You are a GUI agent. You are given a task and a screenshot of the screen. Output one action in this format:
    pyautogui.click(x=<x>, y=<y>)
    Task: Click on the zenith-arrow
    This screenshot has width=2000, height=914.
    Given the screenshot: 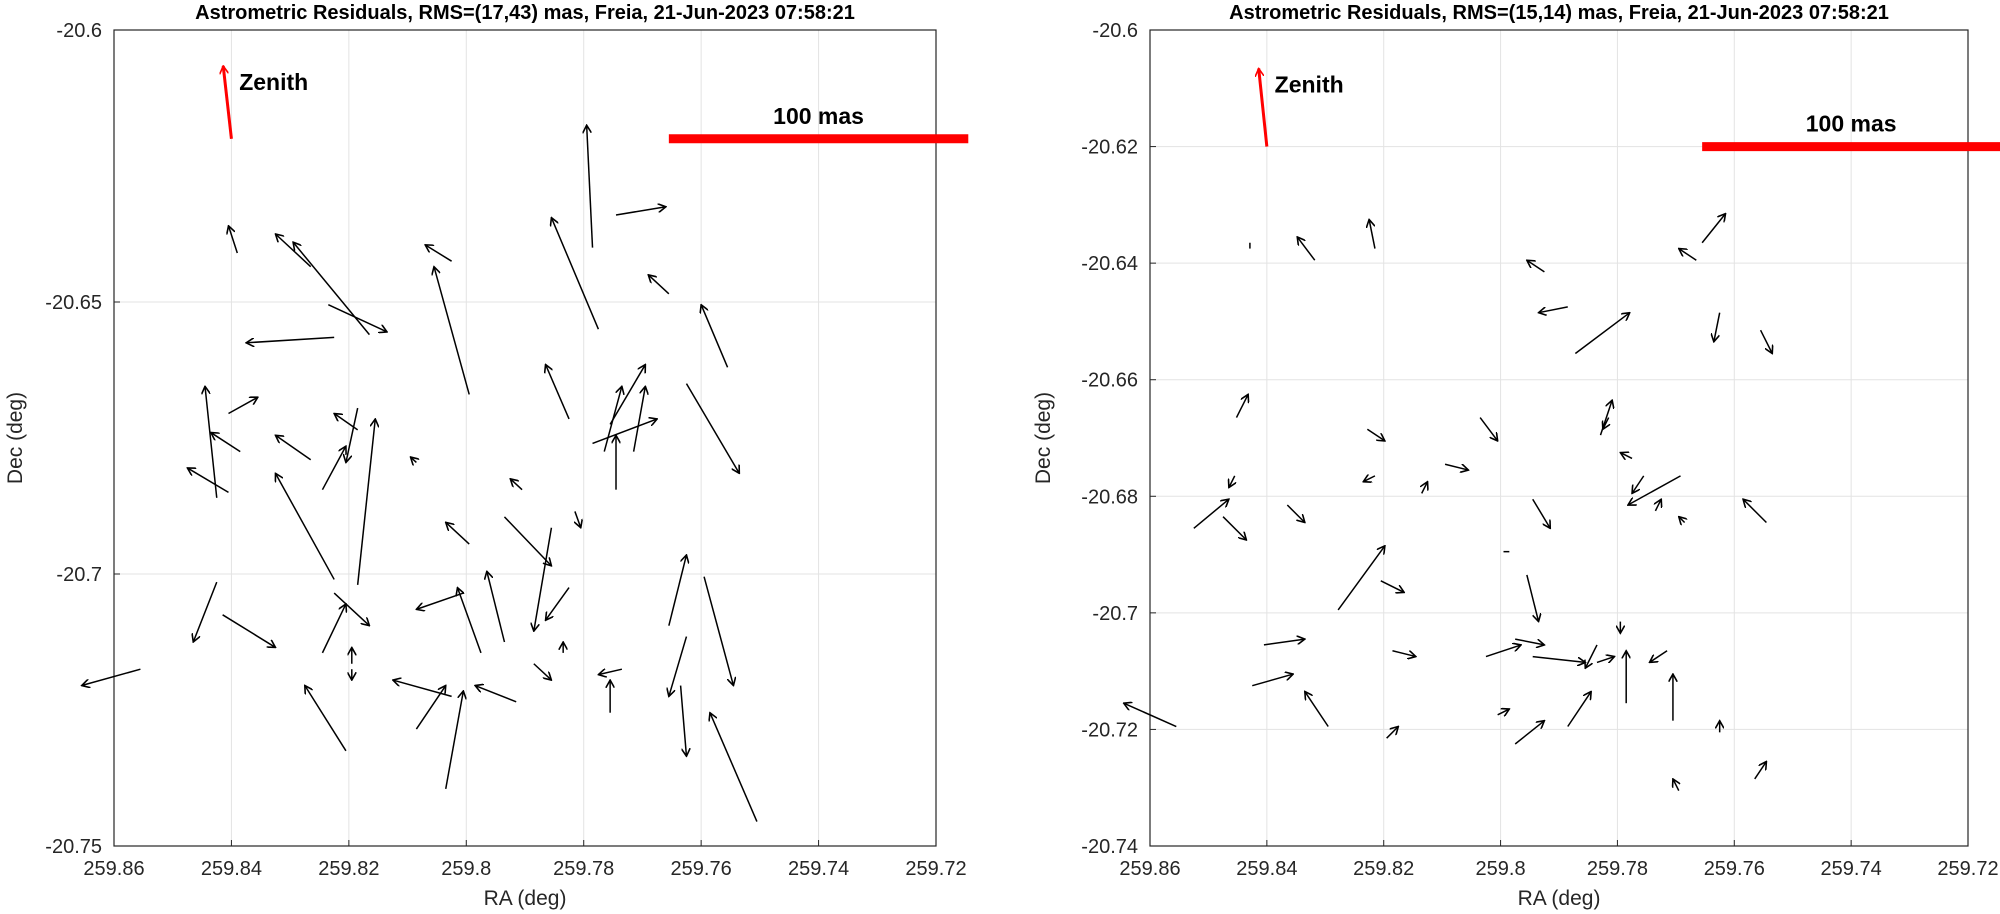 What is the action you would take?
    pyautogui.click(x=228, y=102)
    